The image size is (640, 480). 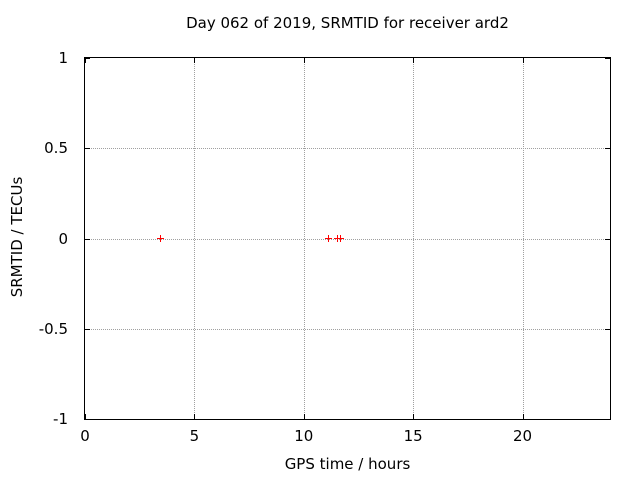 I want to click on x-tick-label: 0, so click(x=85, y=436).